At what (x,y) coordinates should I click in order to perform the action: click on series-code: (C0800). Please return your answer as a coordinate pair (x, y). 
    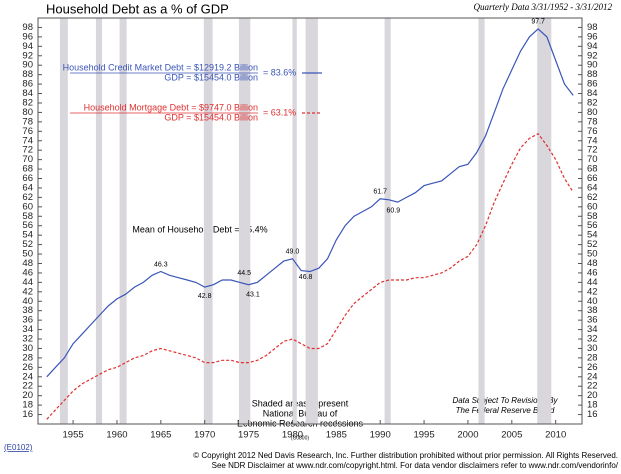
    Looking at the image, I should click on (300, 438).